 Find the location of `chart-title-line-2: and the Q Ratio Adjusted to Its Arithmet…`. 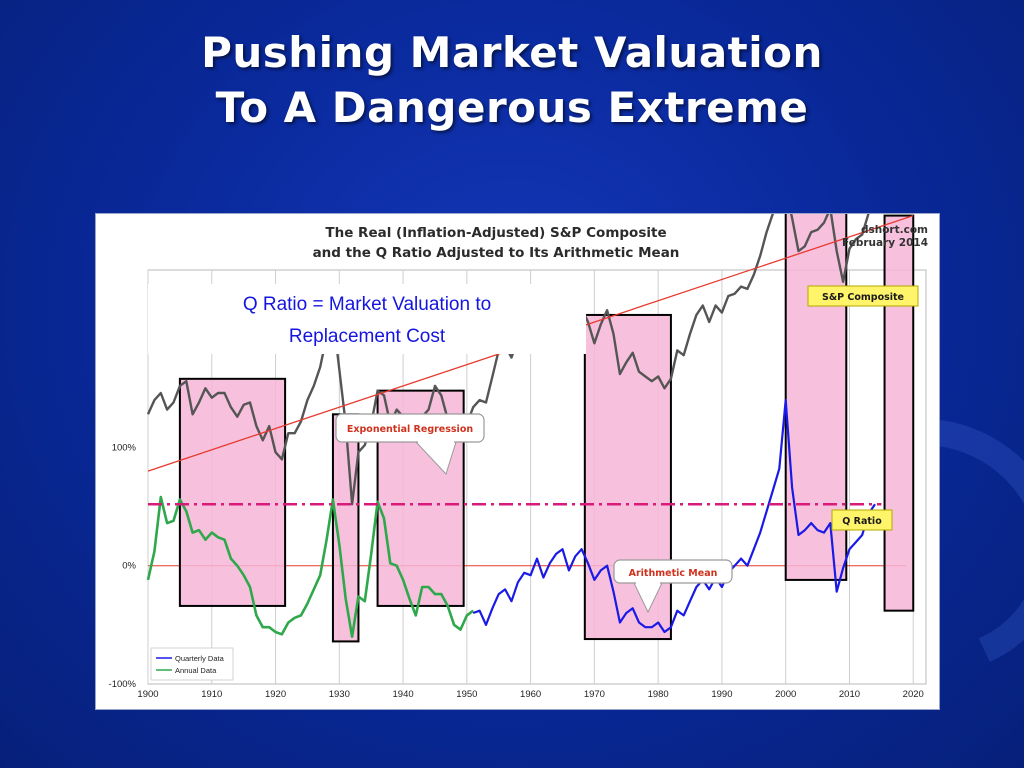

chart-title-line-2: and the Q Ratio Adjusted to Its Arithmet… is located at coordinates (496, 253).